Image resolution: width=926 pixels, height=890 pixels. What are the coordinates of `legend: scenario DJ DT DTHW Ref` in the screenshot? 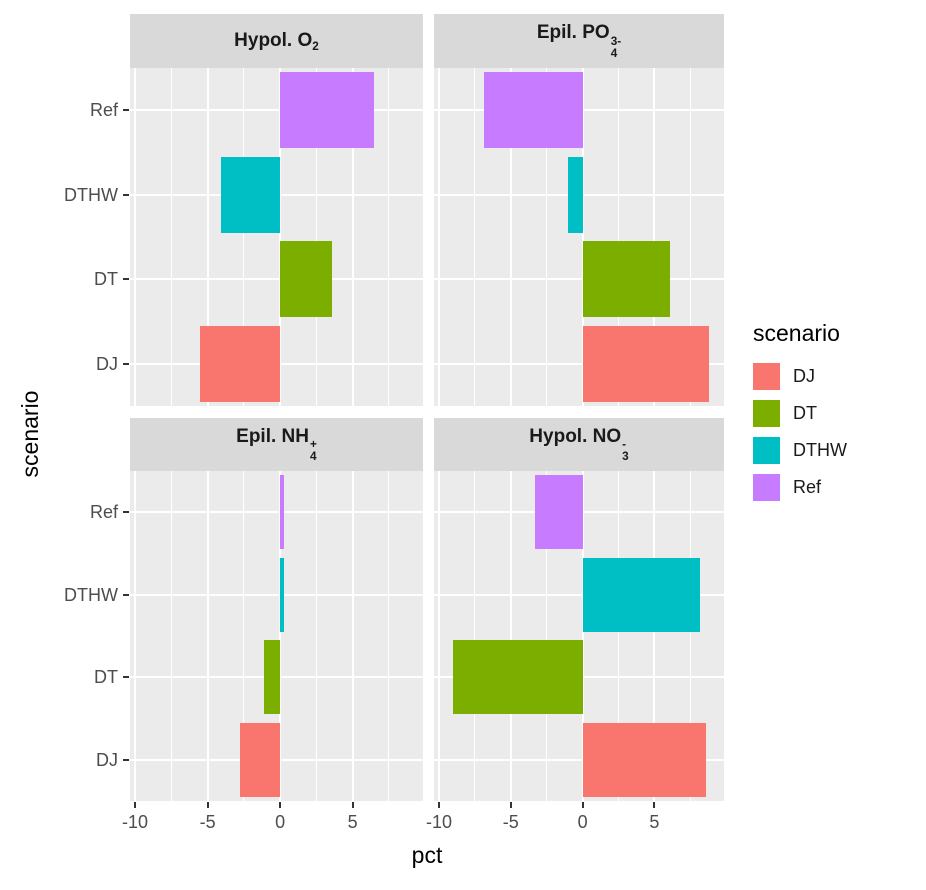 It's located at (800, 415).